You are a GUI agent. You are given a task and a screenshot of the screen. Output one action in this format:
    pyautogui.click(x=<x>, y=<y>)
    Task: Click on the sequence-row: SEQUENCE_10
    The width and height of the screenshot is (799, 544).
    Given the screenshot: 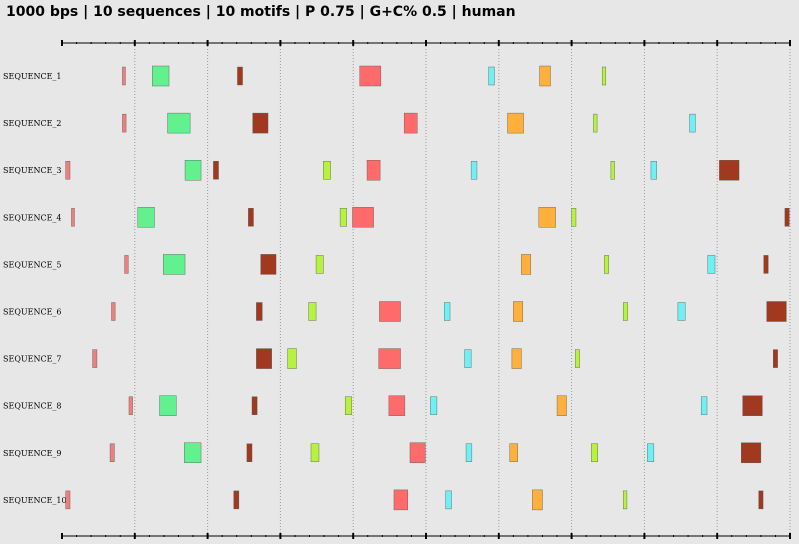 What is the action you would take?
    pyautogui.click(x=383, y=500)
    